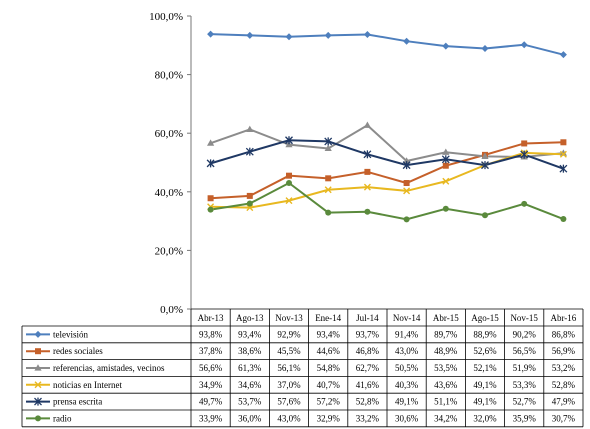  Describe the element at coordinates (525, 418) in the screenshot. I see `data-label: 35,9%` at that location.